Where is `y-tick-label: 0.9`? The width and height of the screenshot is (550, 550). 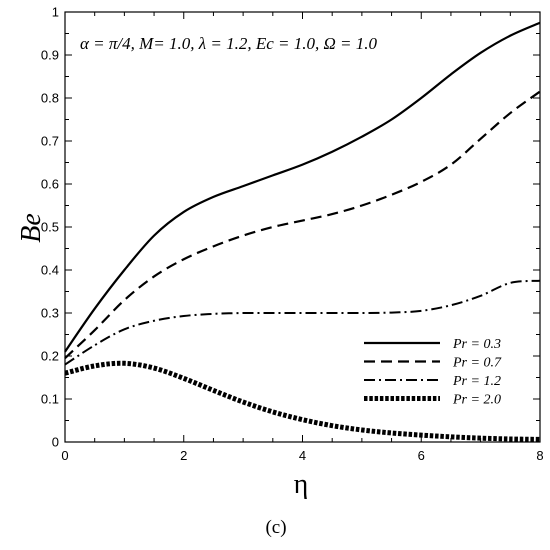 y-tick-label: 0.9 is located at coordinates (50, 55).